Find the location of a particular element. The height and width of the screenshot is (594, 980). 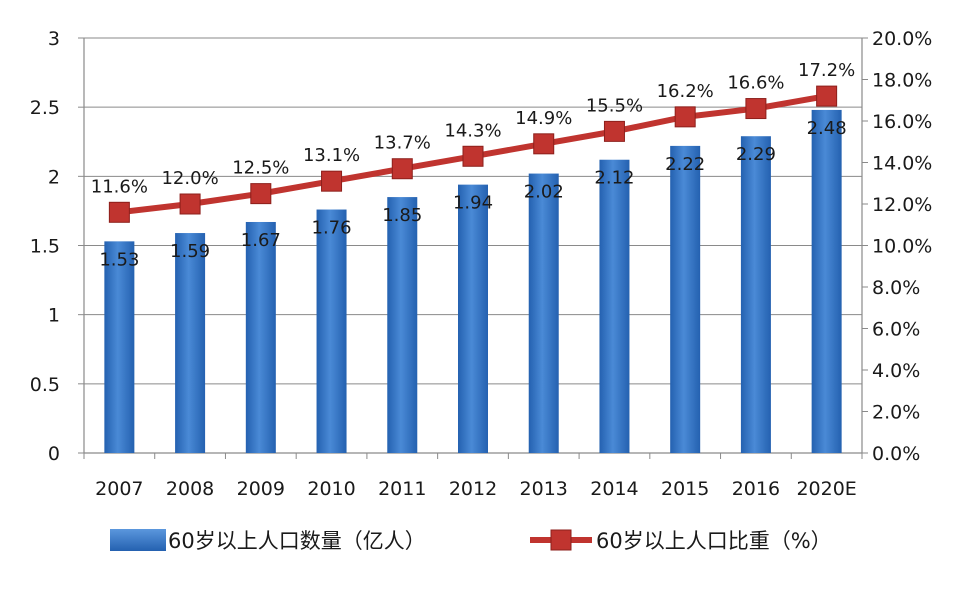

line-data-label: 11.6% is located at coordinates (119, 186).